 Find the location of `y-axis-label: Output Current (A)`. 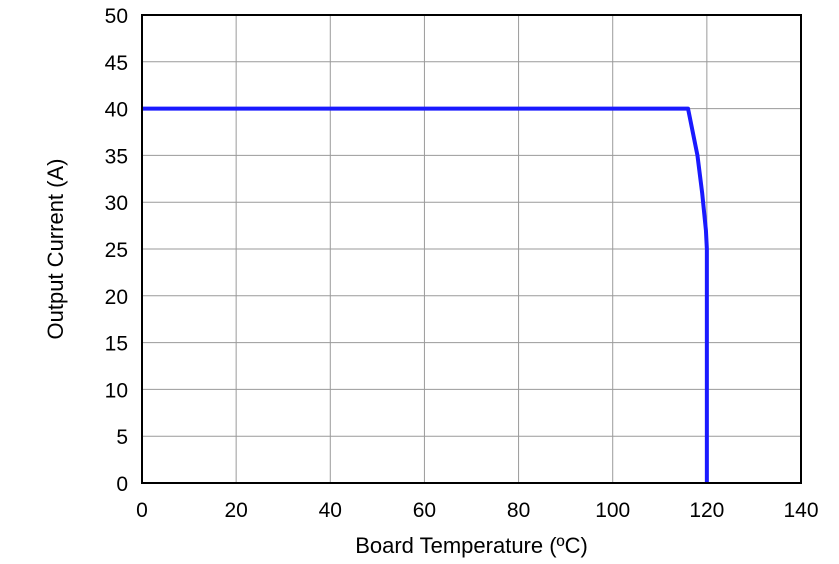

y-axis-label: Output Current (A) is located at coordinates (55, 249).